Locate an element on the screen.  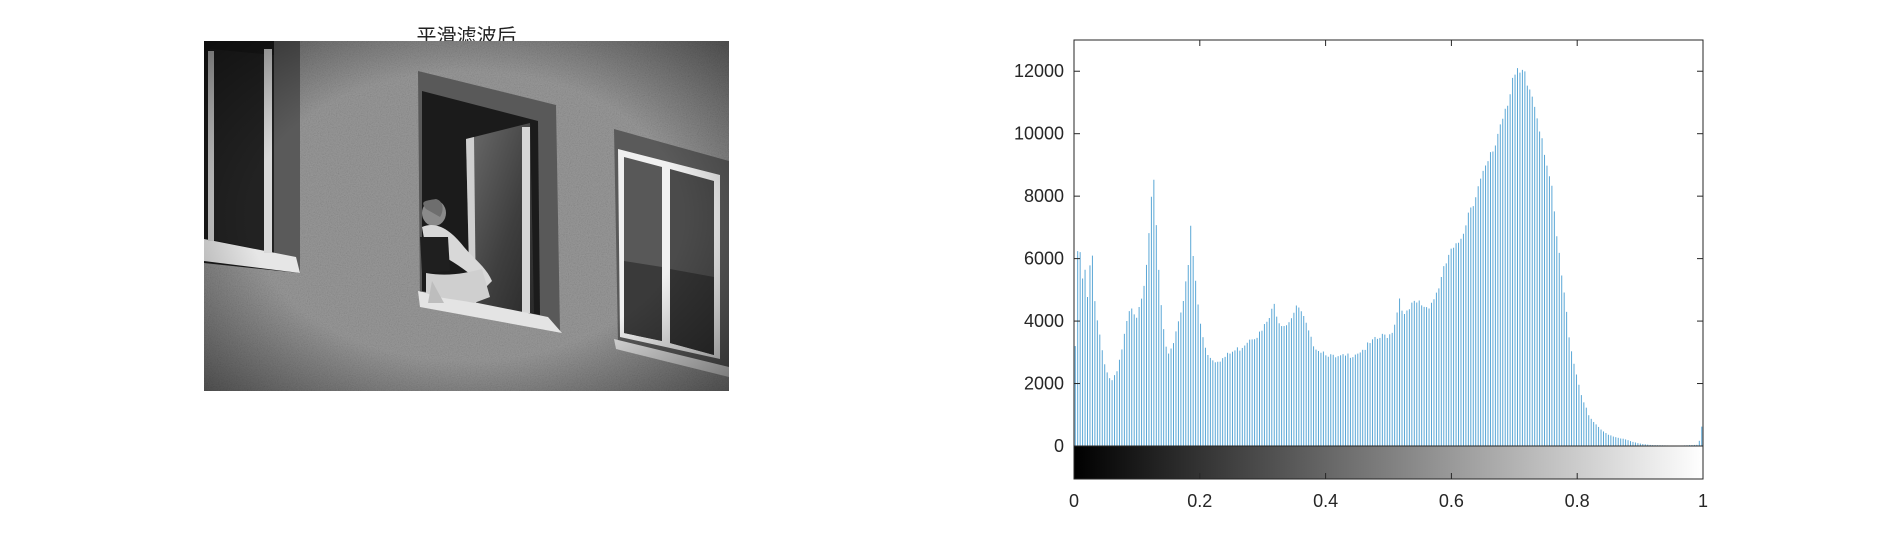
grayscale-colorbar is located at coordinates (1388, 462).